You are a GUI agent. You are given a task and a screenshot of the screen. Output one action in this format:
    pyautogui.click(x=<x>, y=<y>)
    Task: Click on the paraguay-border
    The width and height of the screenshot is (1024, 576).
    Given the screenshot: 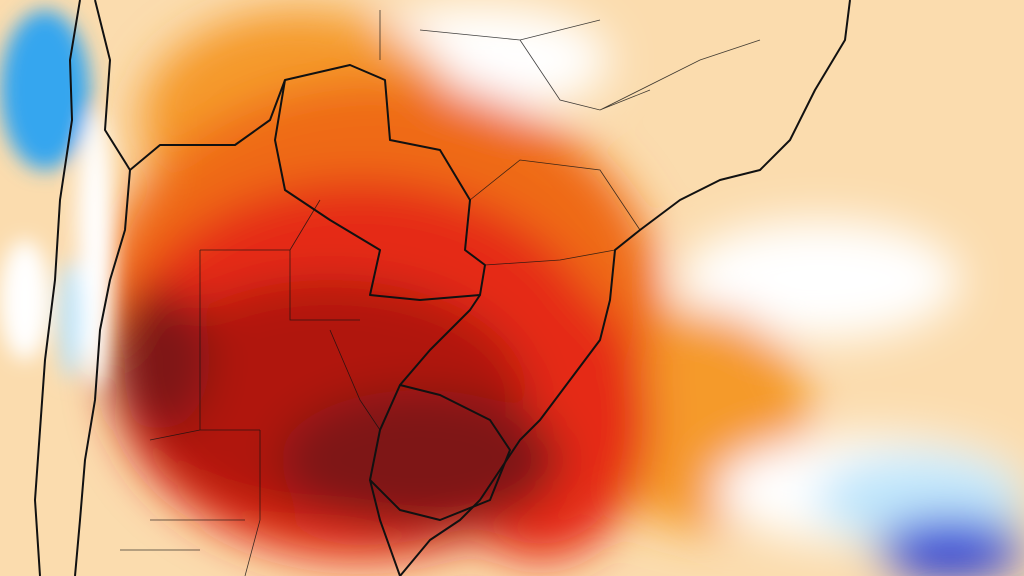 What is the action you would take?
    pyautogui.click(x=380, y=182)
    